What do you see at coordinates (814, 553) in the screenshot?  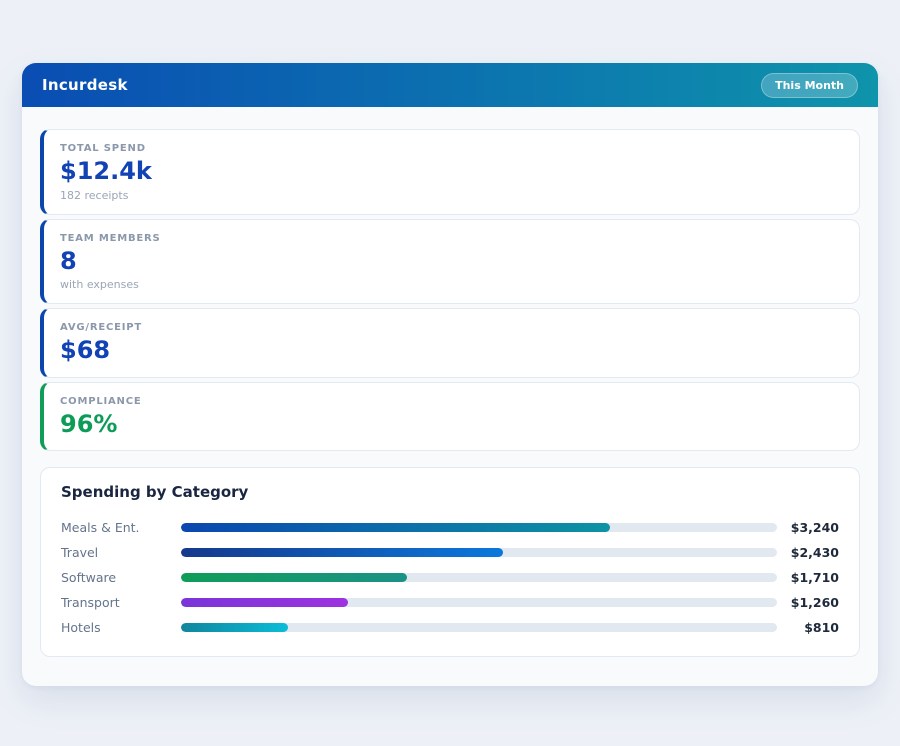 I see `category-value: $2,430` at bounding box center [814, 553].